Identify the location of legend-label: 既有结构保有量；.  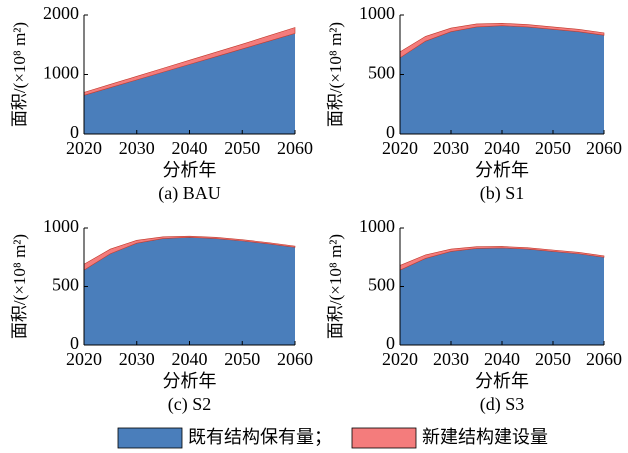
(260, 437).